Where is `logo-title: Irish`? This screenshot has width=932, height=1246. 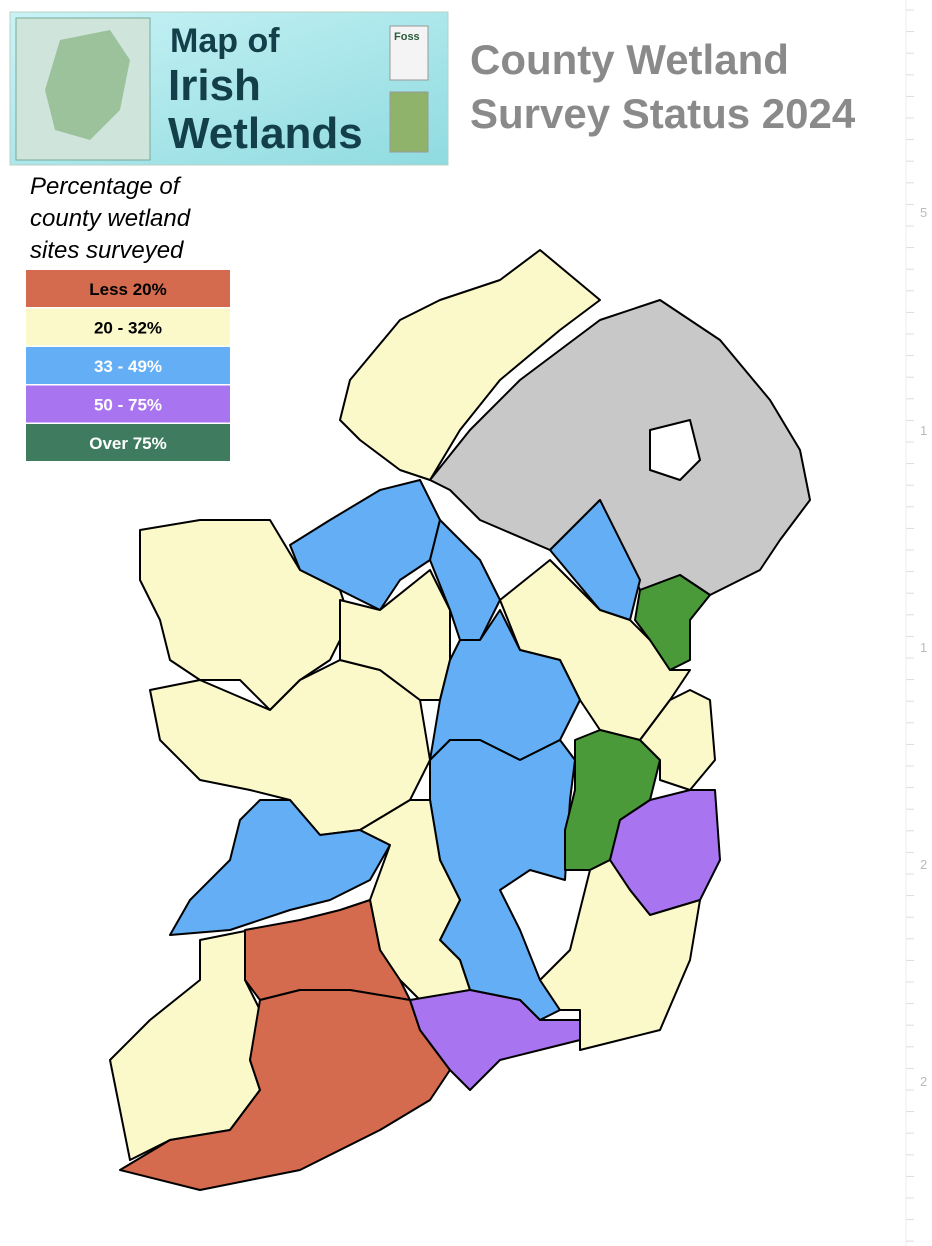 logo-title: Irish is located at coordinates (214, 85).